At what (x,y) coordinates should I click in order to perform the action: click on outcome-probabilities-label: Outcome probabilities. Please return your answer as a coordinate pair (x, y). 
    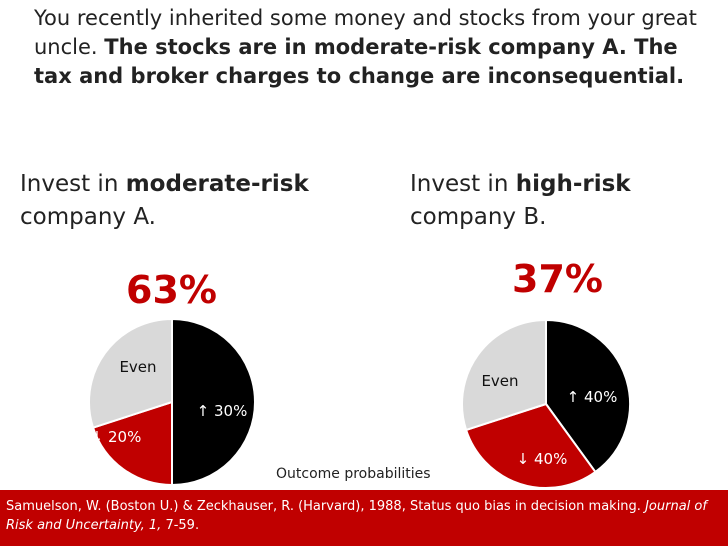
    Looking at the image, I should click on (353, 474).